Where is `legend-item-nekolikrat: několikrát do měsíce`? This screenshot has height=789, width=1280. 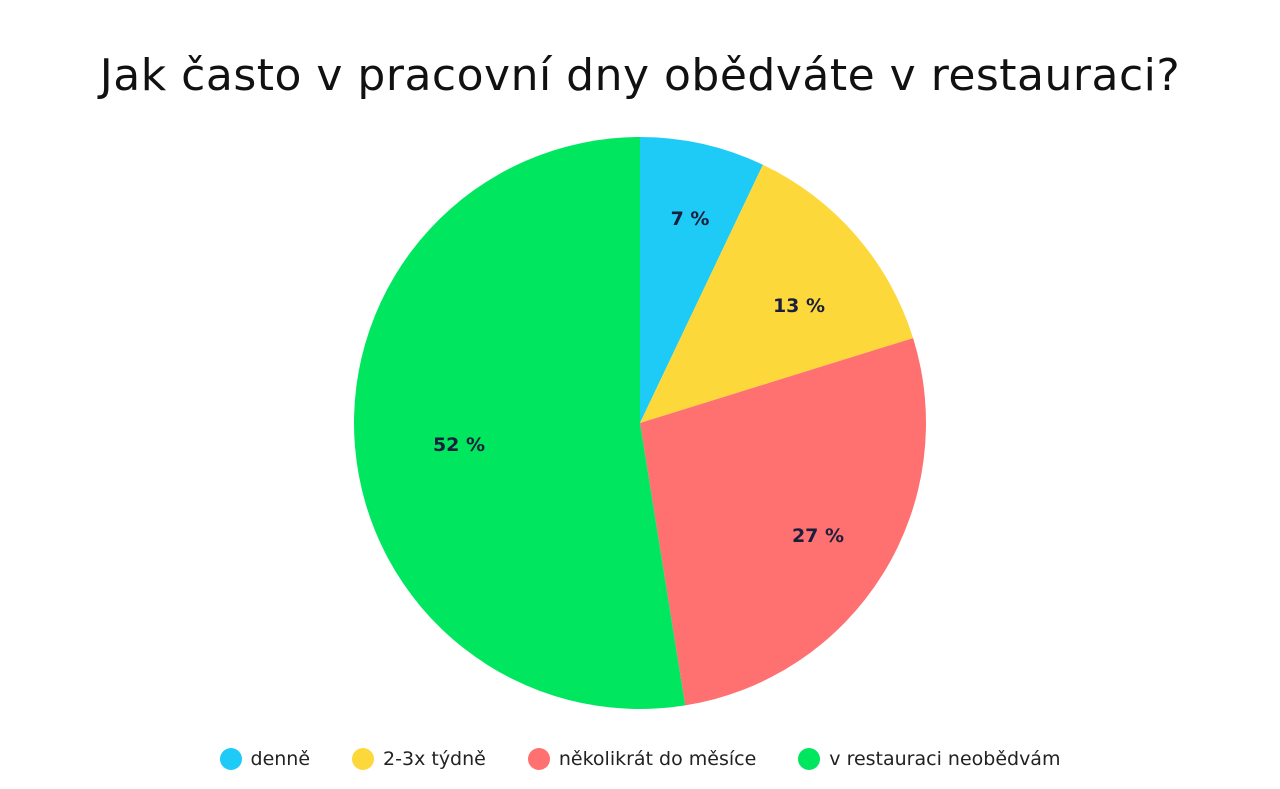 legend-item-nekolikrat: několikrát do měsíce is located at coordinates (642, 759).